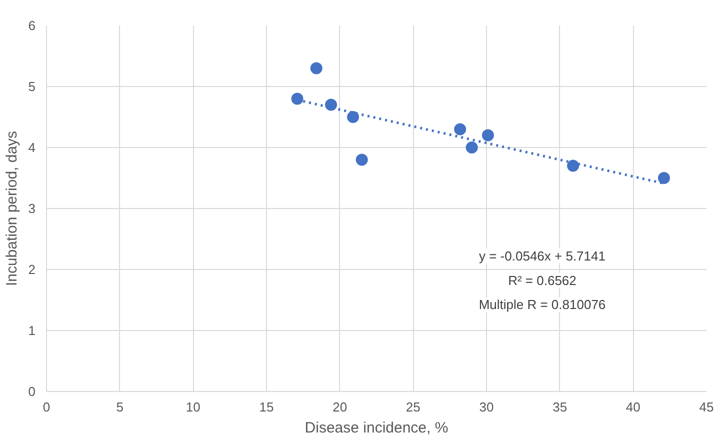 This screenshot has height=439, width=726. I want to click on annotation: Multiple R = 0.810076, so click(542, 304).